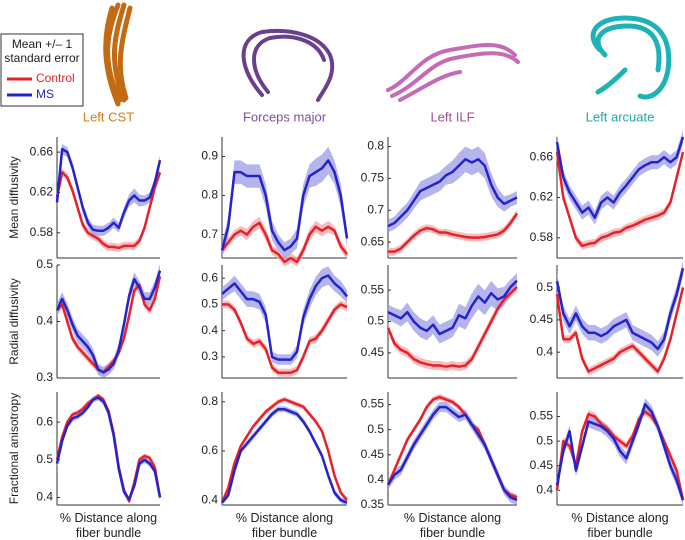  What do you see at coordinates (14, 197) in the screenshot?
I see `y-axis-label: Mean diffusivity` at bounding box center [14, 197].